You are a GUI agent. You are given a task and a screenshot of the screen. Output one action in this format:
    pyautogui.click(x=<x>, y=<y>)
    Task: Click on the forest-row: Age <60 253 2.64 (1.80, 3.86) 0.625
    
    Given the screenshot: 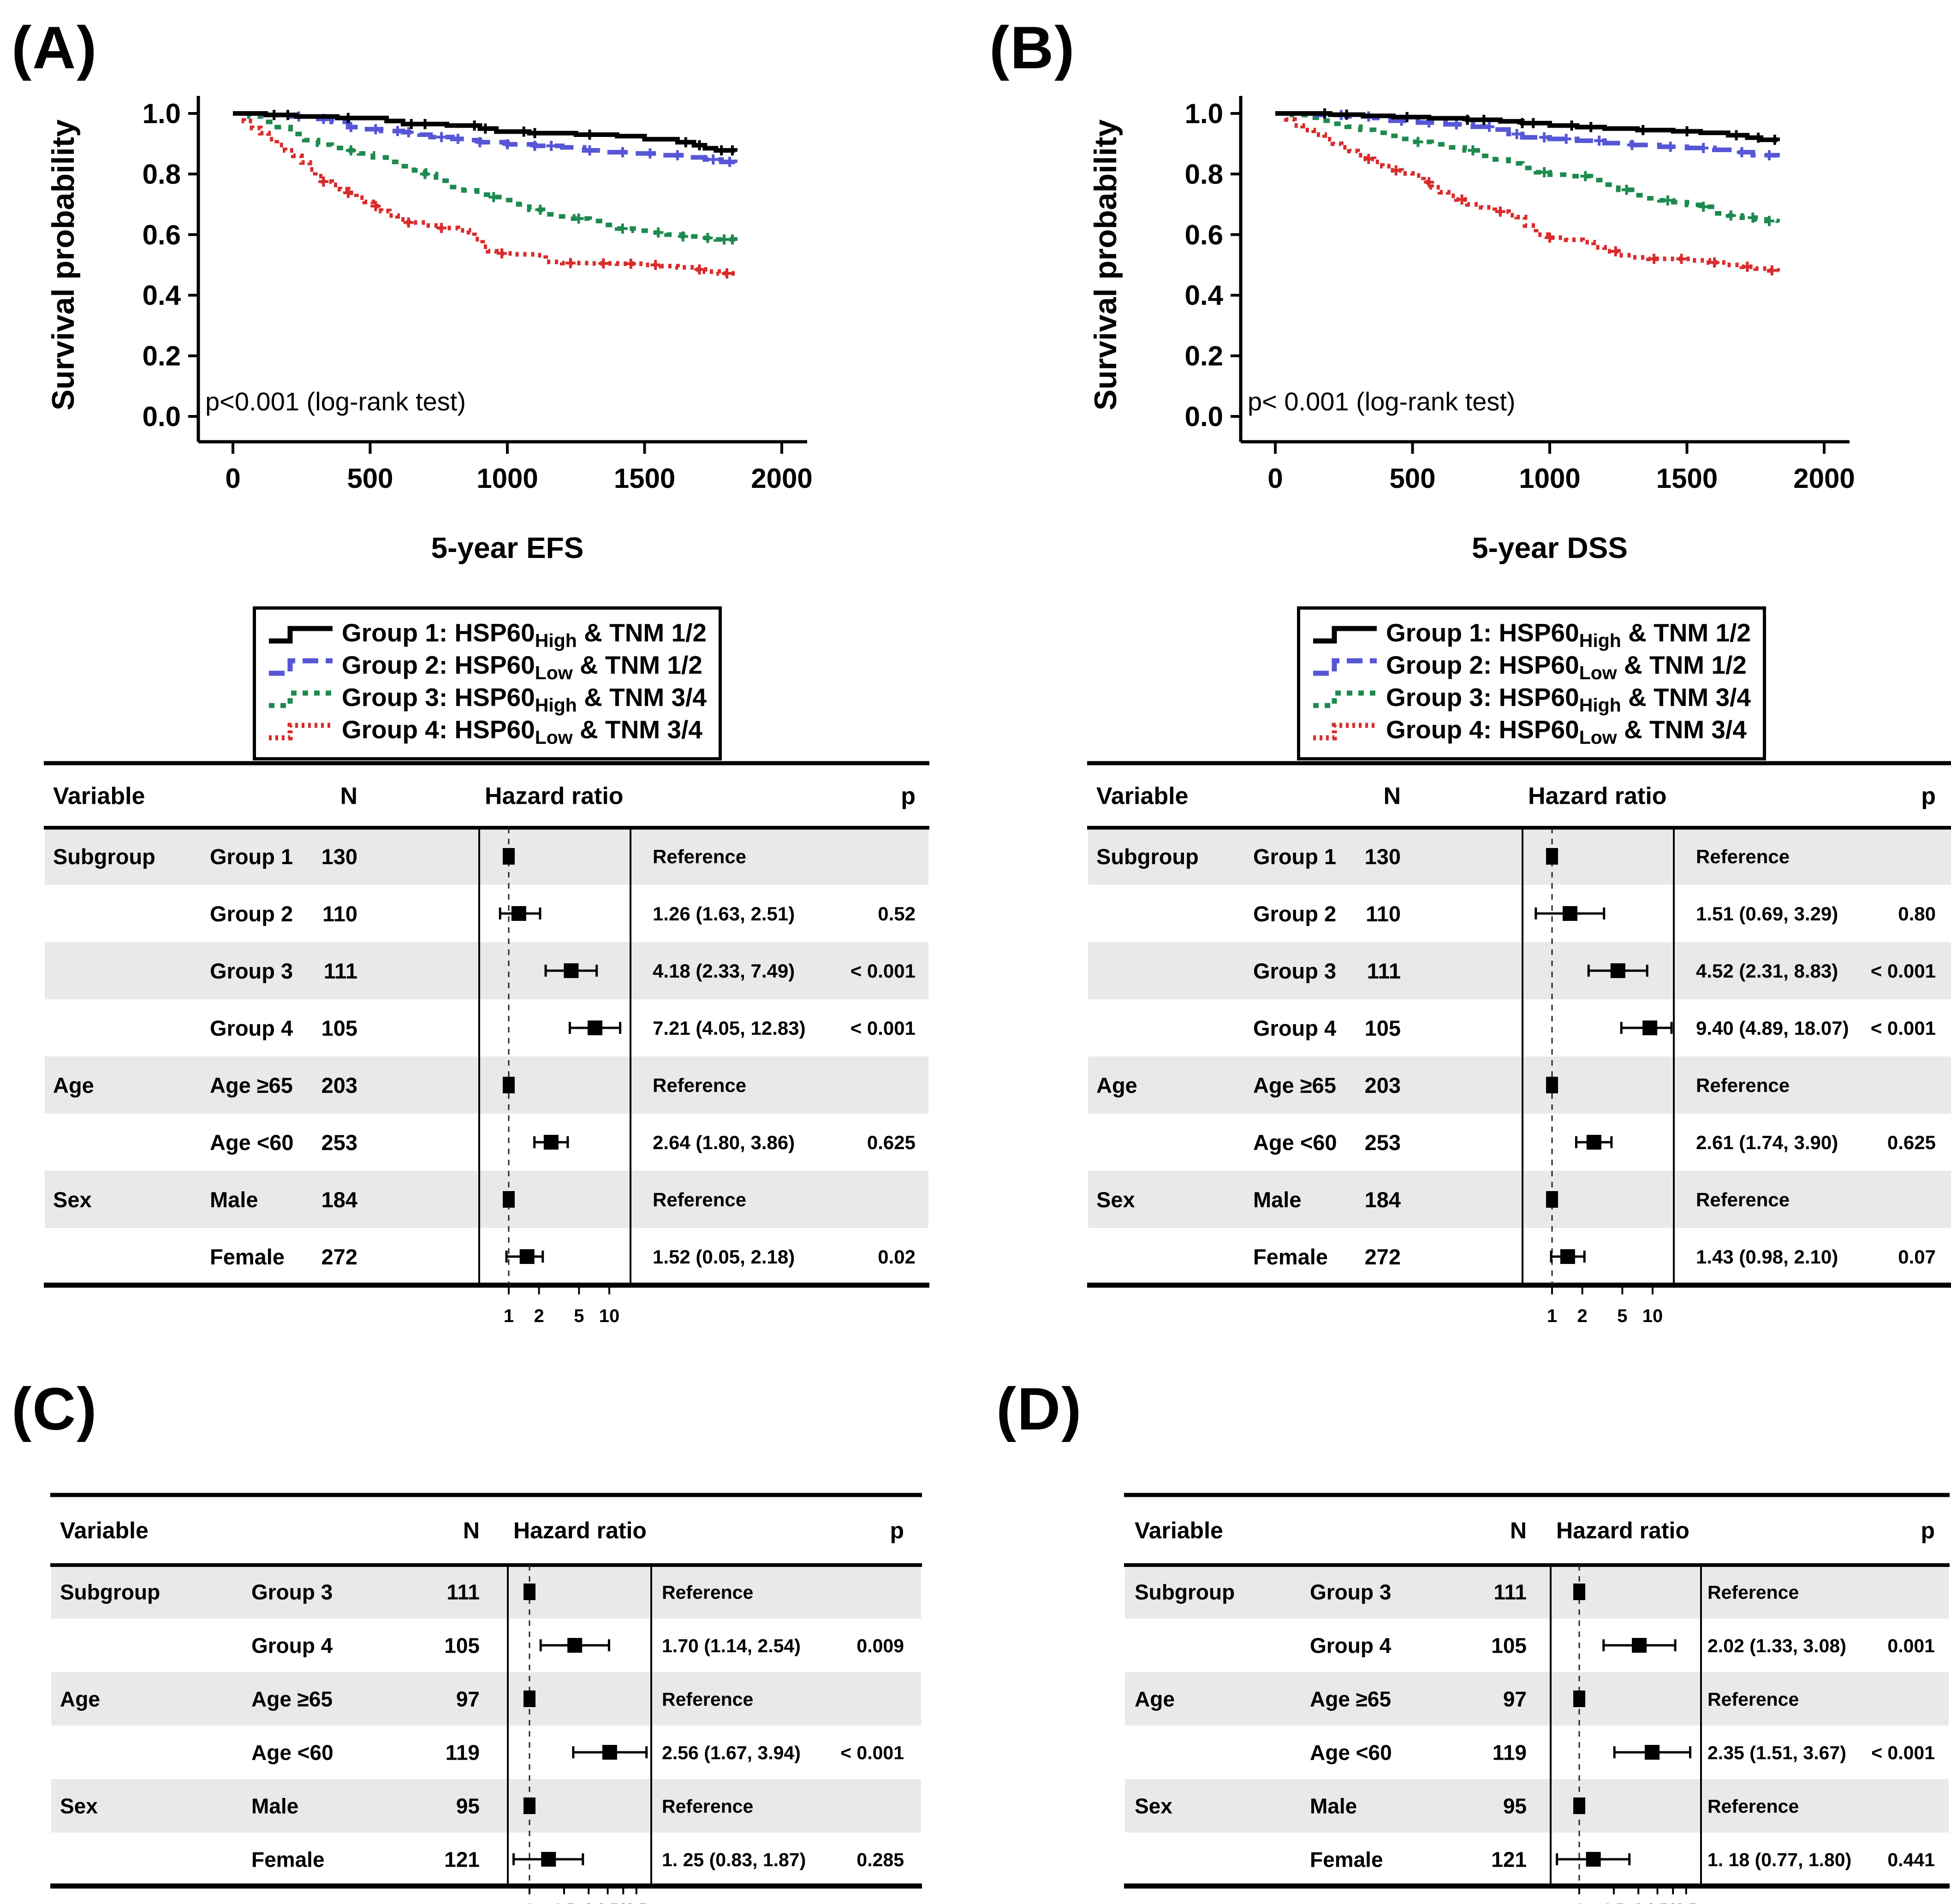 What is the action you would take?
    pyautogui.click(x=563, y=1142)
    